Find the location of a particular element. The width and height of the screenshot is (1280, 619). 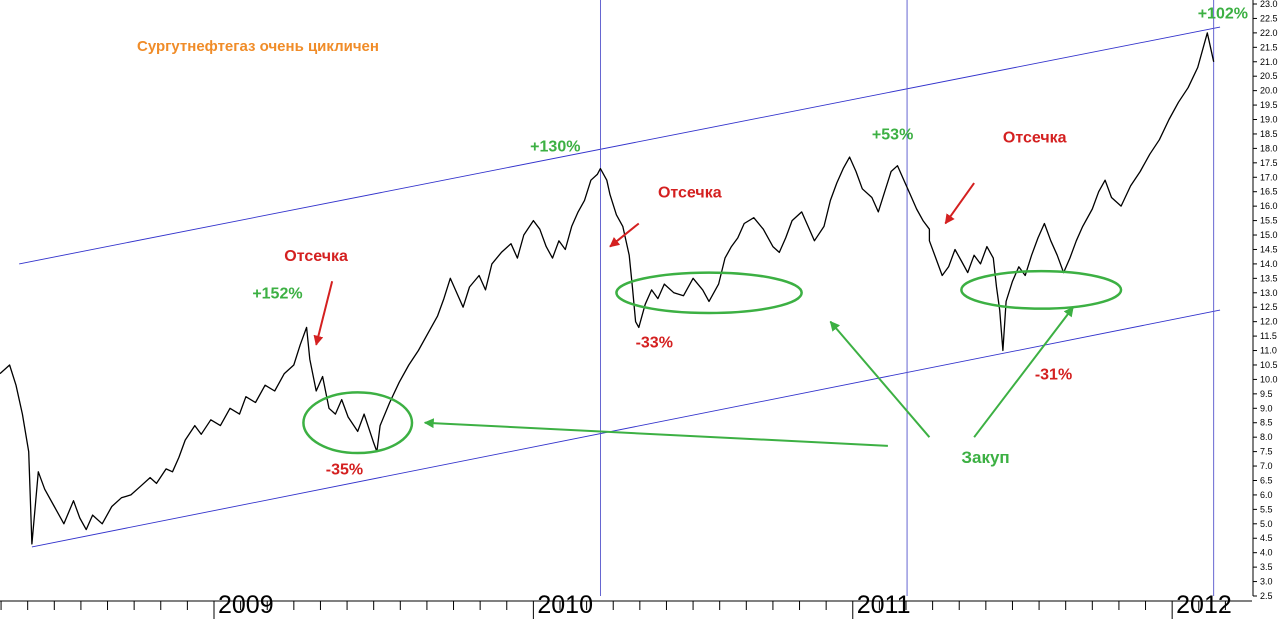

gain-label: +152% is located at coordinates (277, 294).